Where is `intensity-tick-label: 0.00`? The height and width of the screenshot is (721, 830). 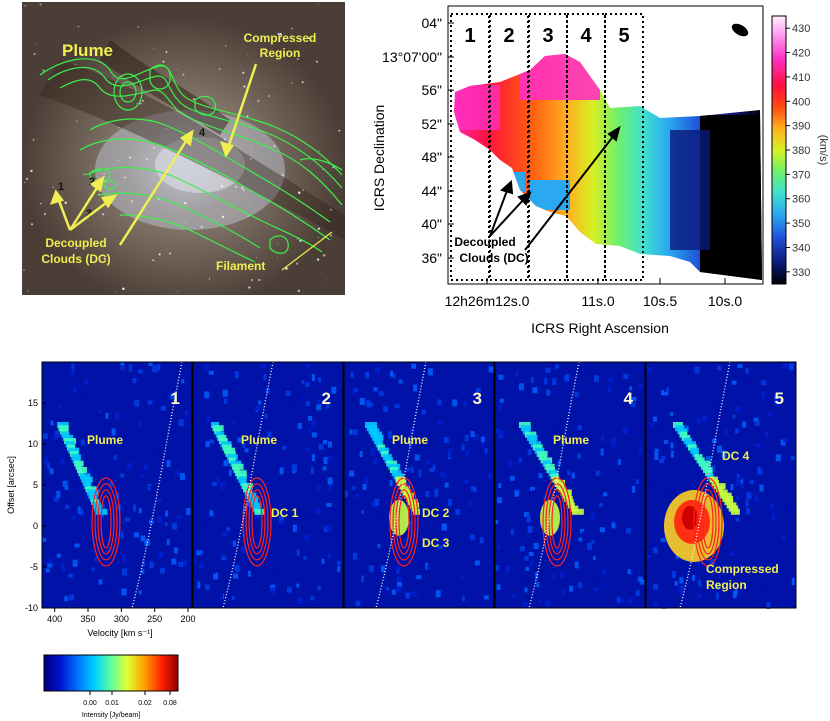 intensity-tick-label: 0.00 is located at coordinates (90, 703).